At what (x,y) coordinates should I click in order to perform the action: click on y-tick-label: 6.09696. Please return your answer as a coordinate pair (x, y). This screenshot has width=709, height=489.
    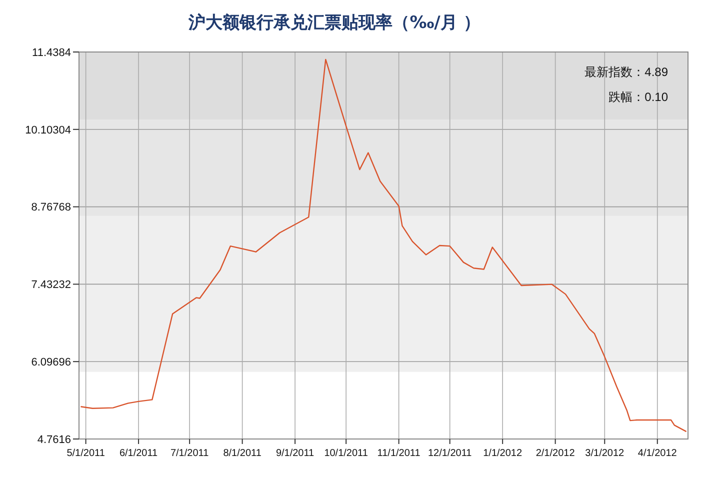
    Looking at the image, I should click on (51, 362).